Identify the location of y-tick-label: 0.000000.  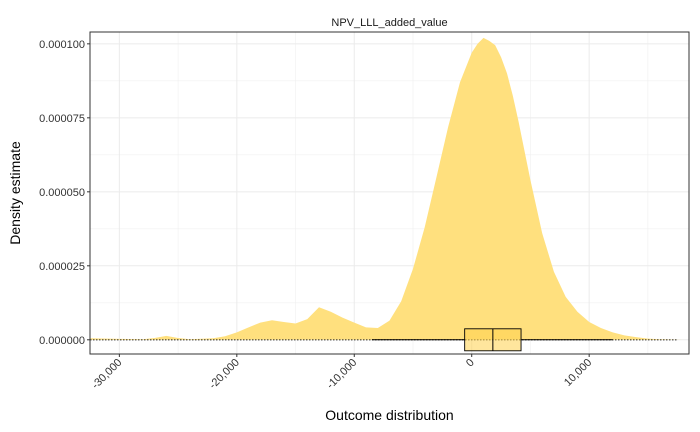
(62, 341).